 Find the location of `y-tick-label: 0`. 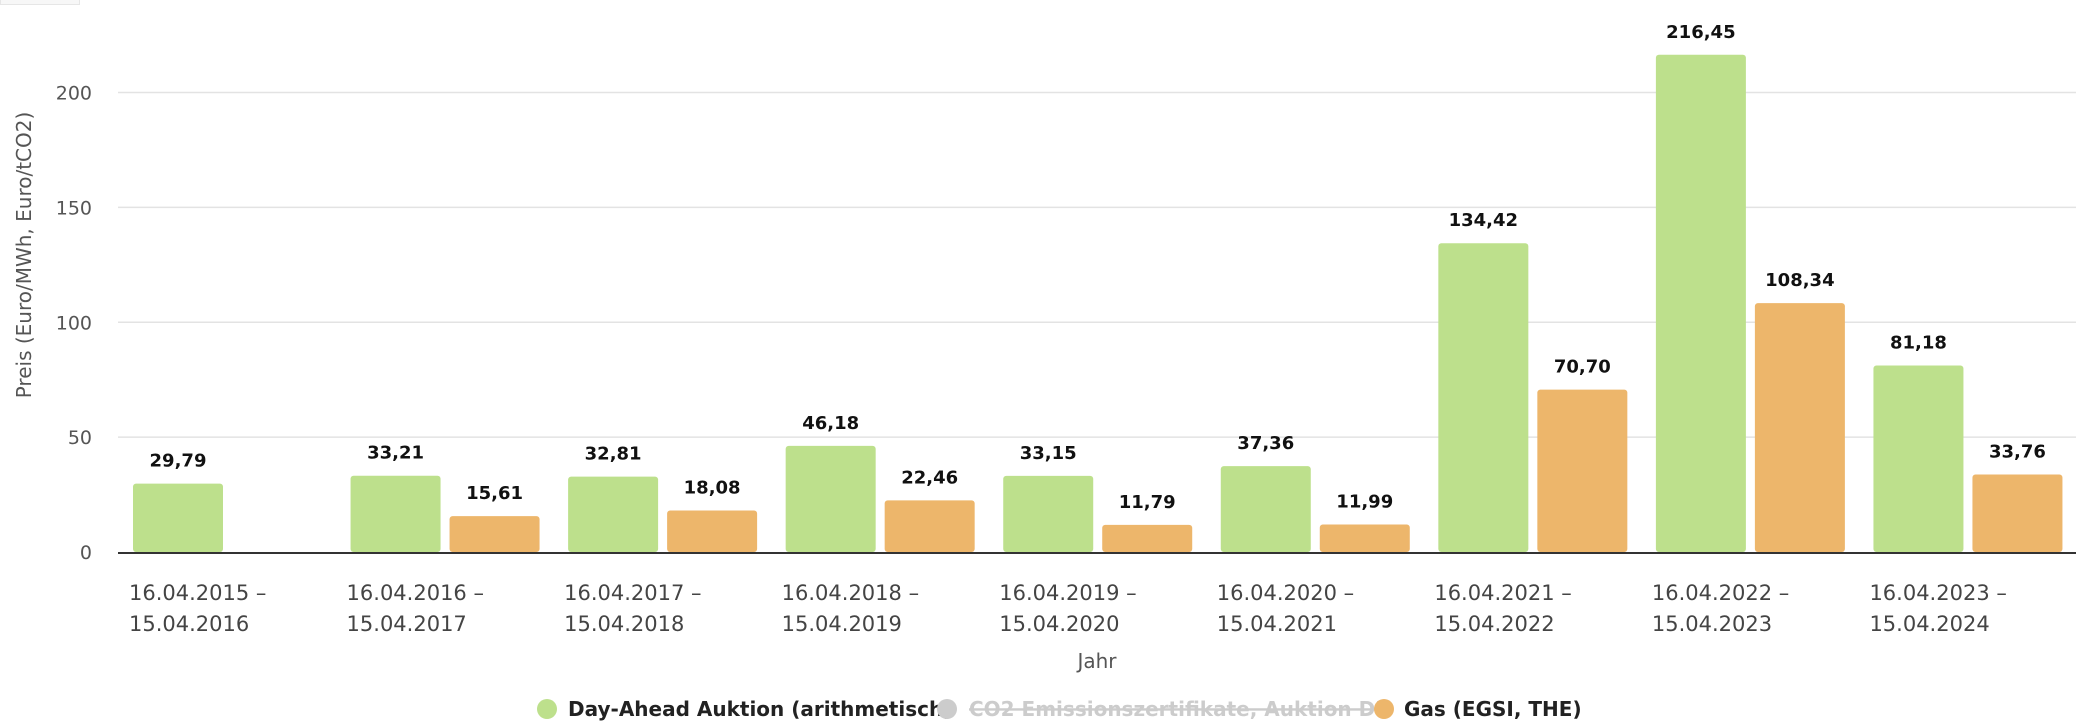

y-tick-label: 0 is located at coordinates (86, 553).